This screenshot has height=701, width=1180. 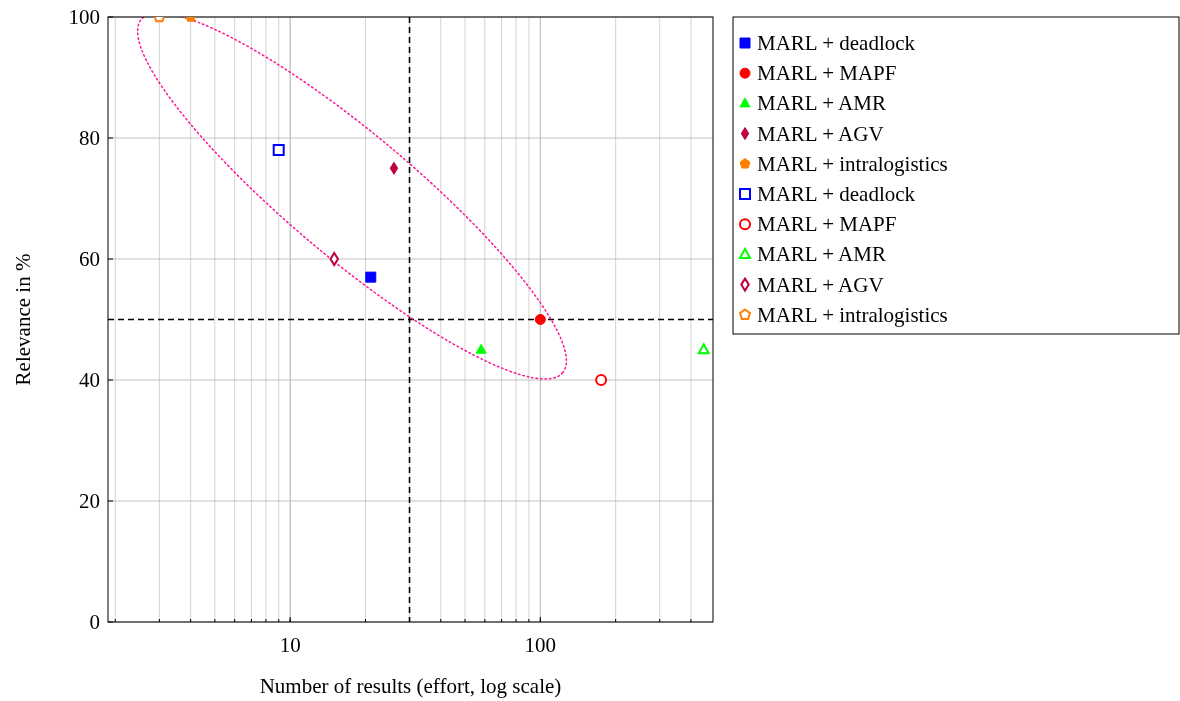 I want to click on x-axis-title: Number of results (effort, log scale), so click(x=410, y=686).